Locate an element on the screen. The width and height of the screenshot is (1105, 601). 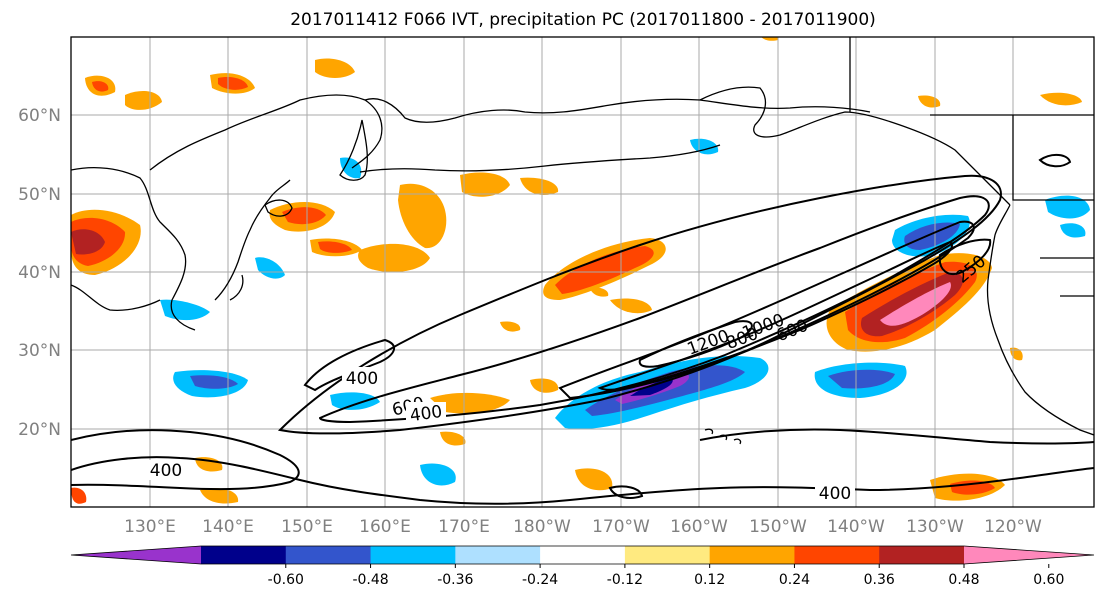
latitude-tick-labels: 60°N 50°N 40°N 30°N 20°N is located at coordinates (39, 273).